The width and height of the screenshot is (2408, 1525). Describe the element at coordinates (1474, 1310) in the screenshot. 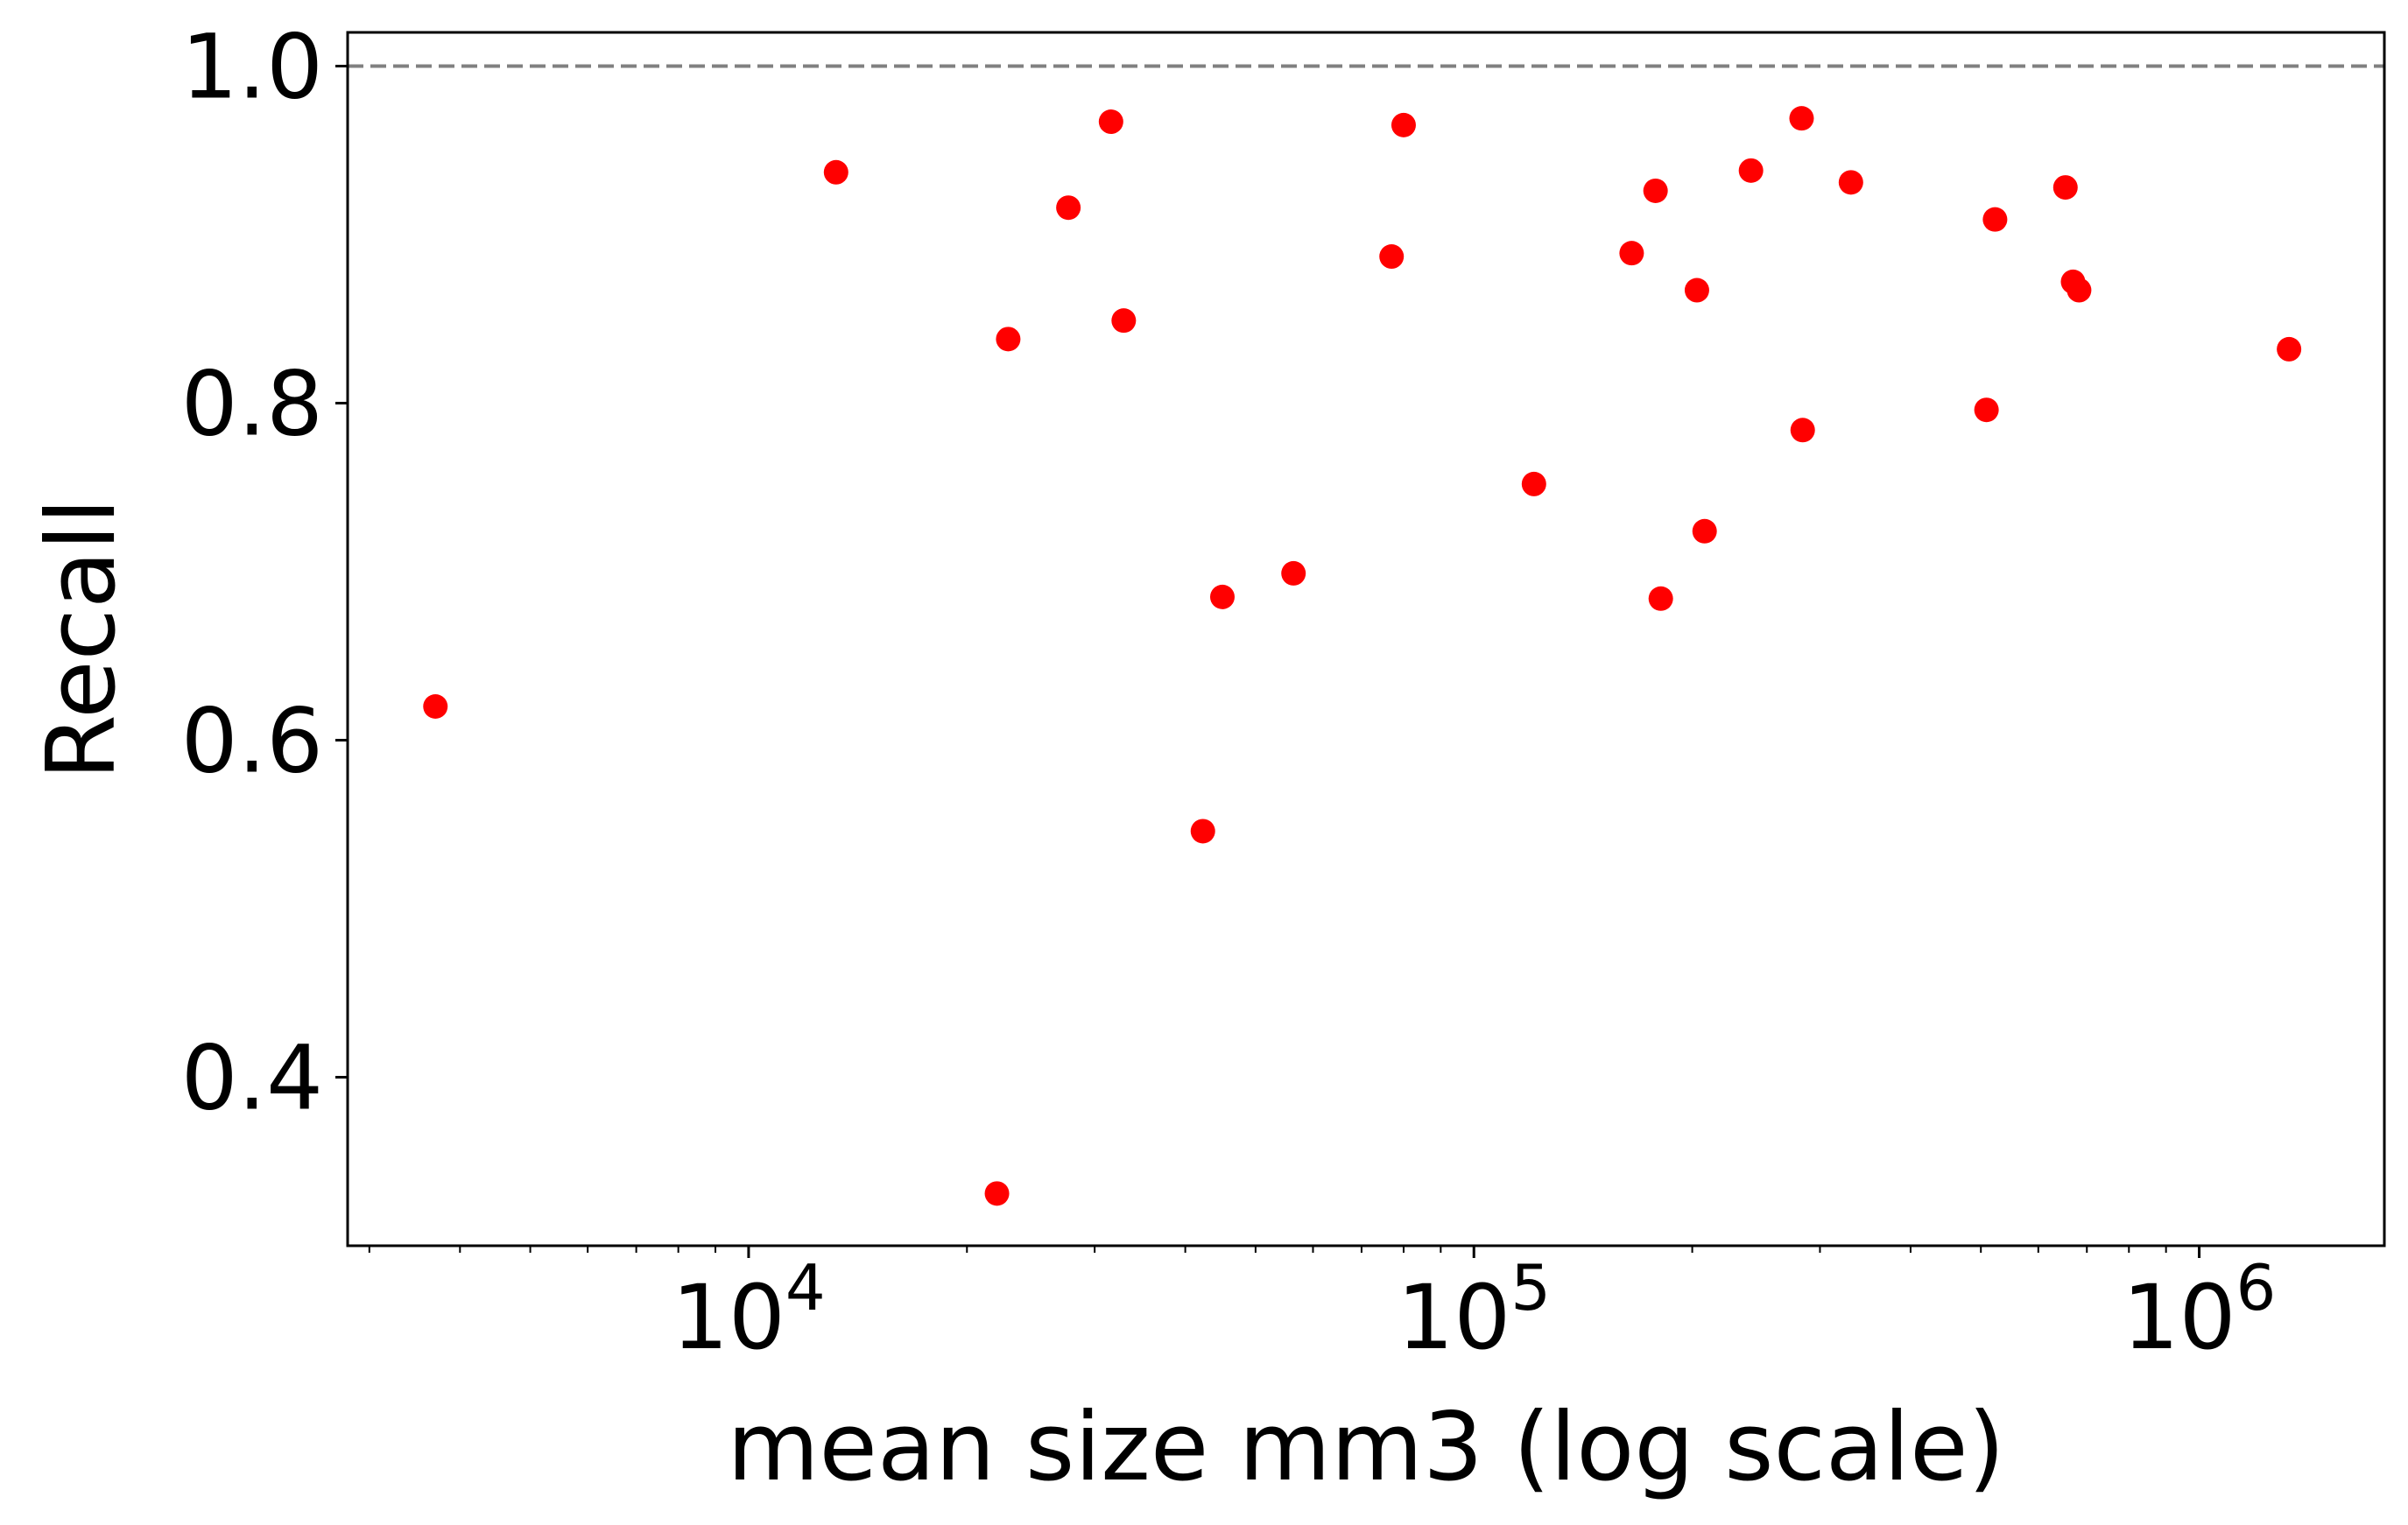

I see `x-tick-label: 10⁵` at that location.